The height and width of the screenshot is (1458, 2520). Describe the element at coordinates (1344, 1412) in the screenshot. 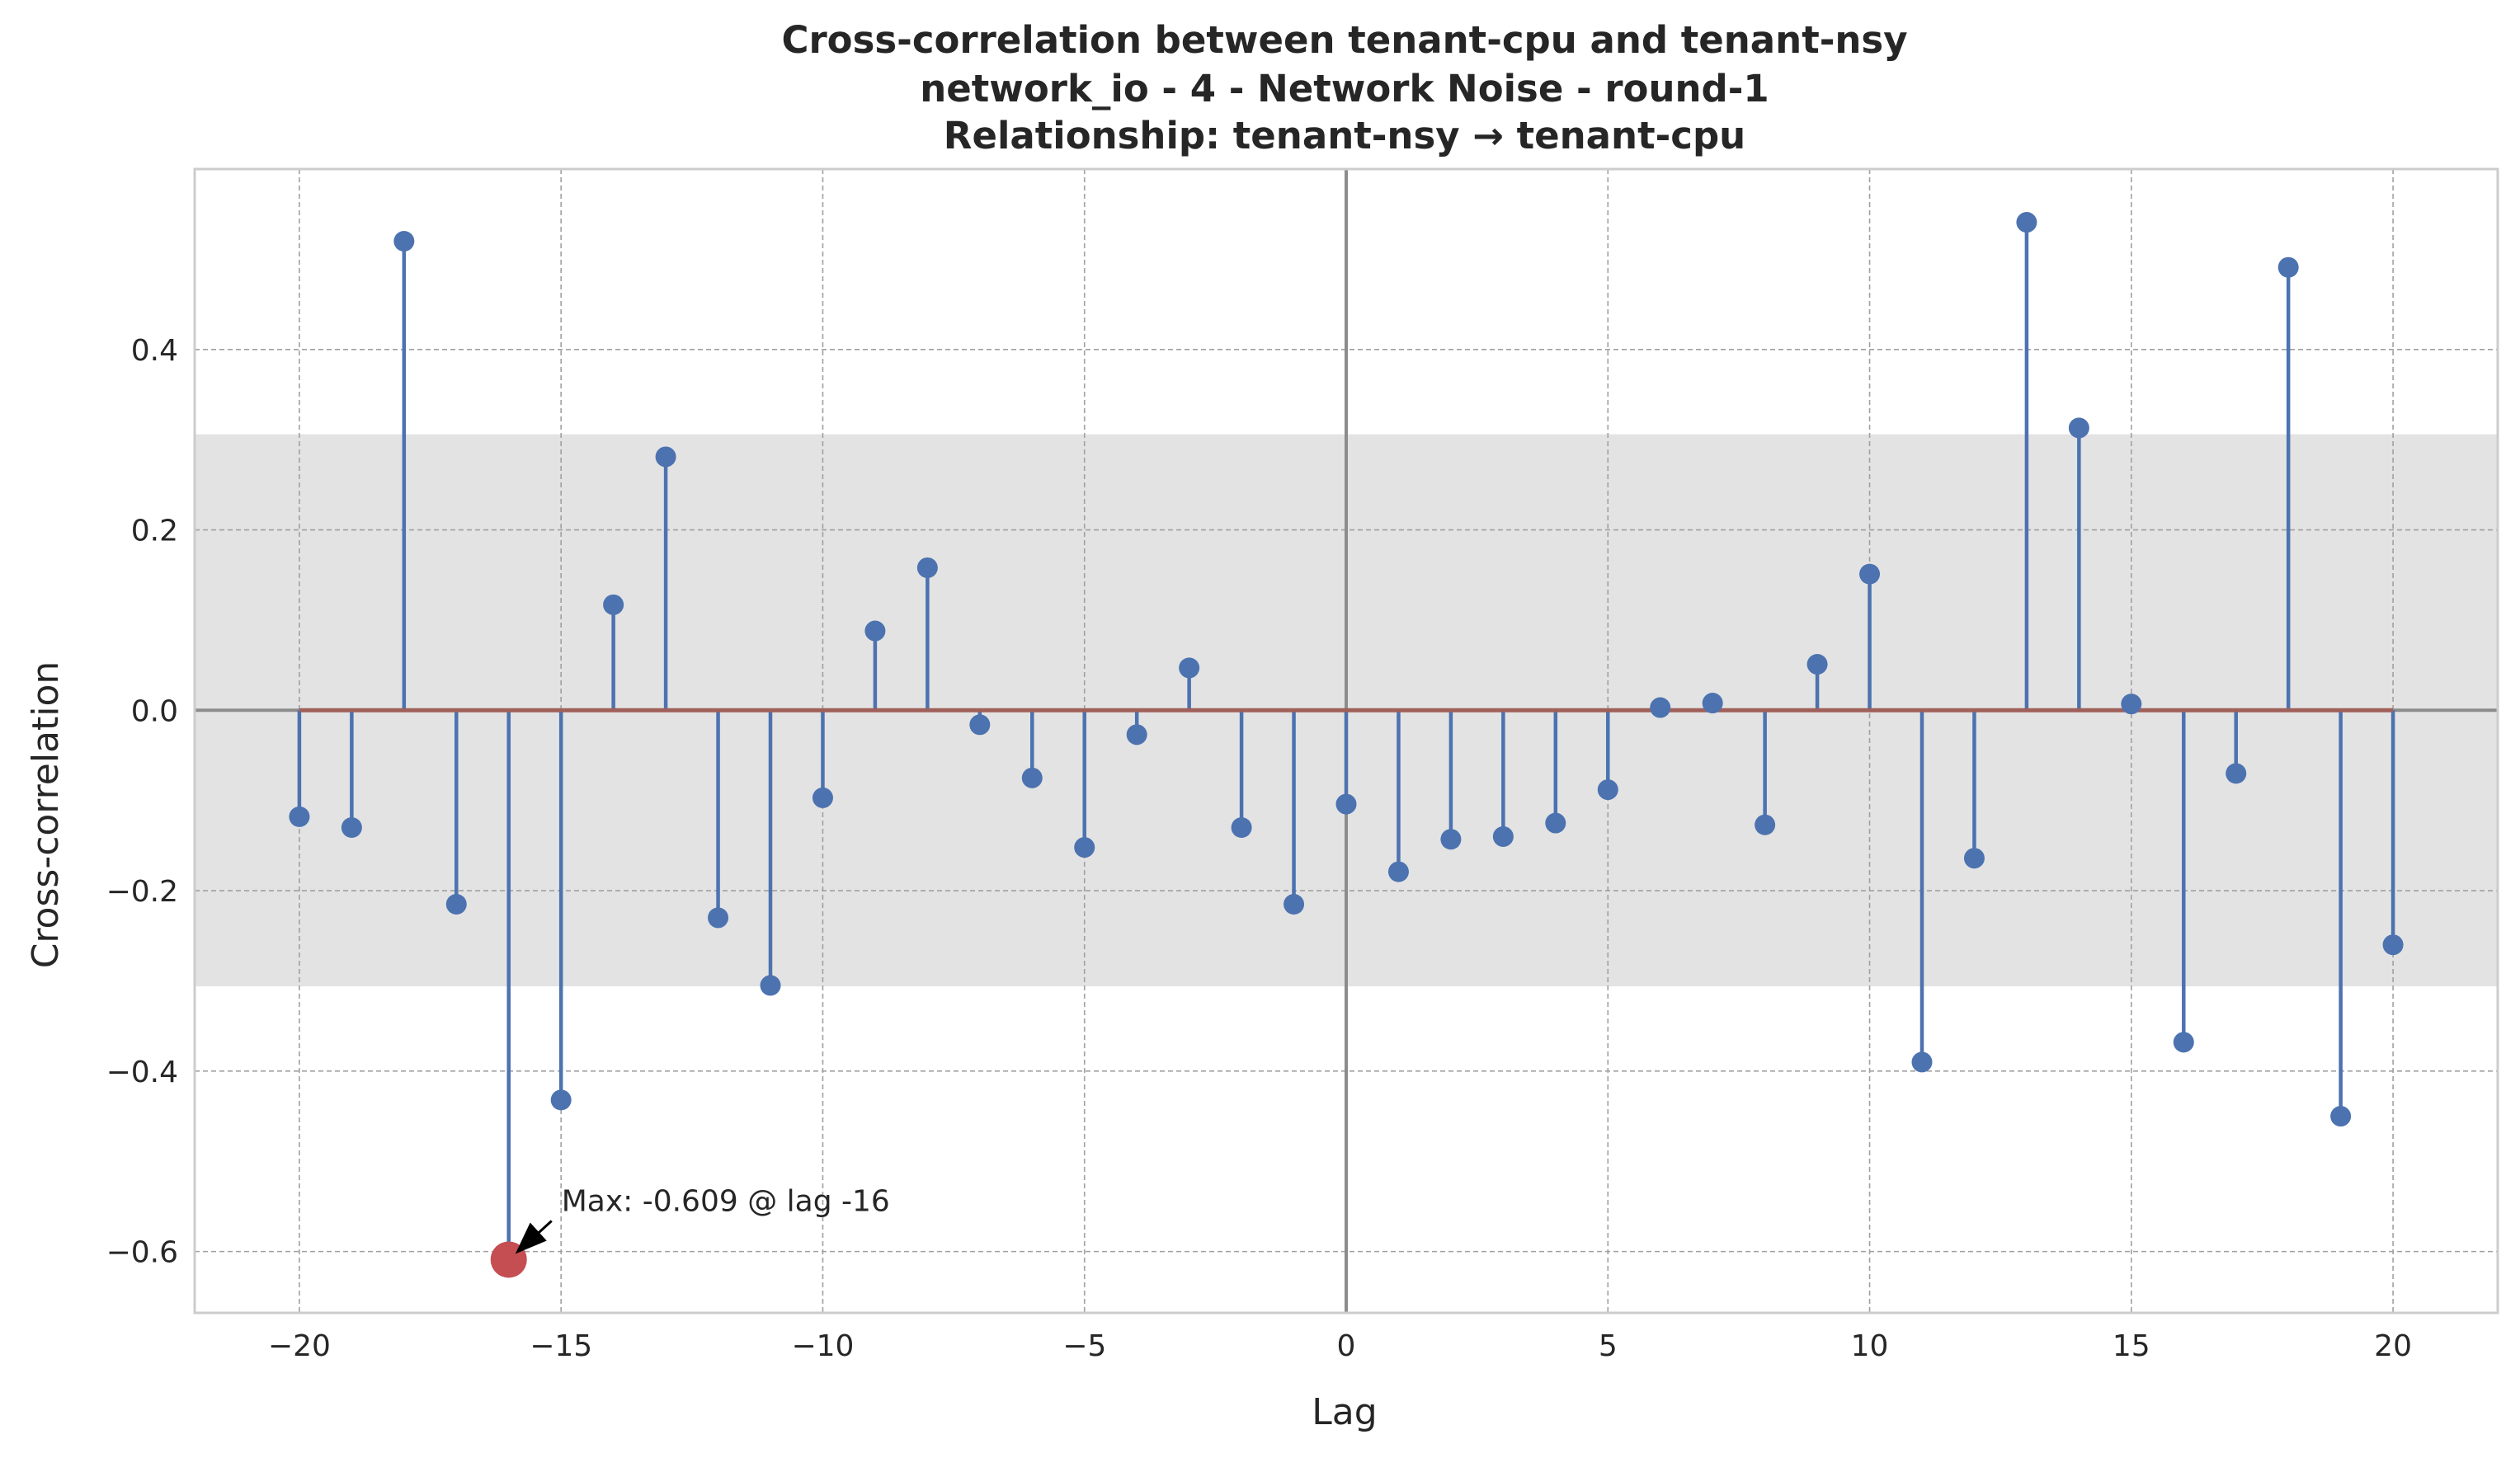

I see `x-axis-label: Lag` at that location.